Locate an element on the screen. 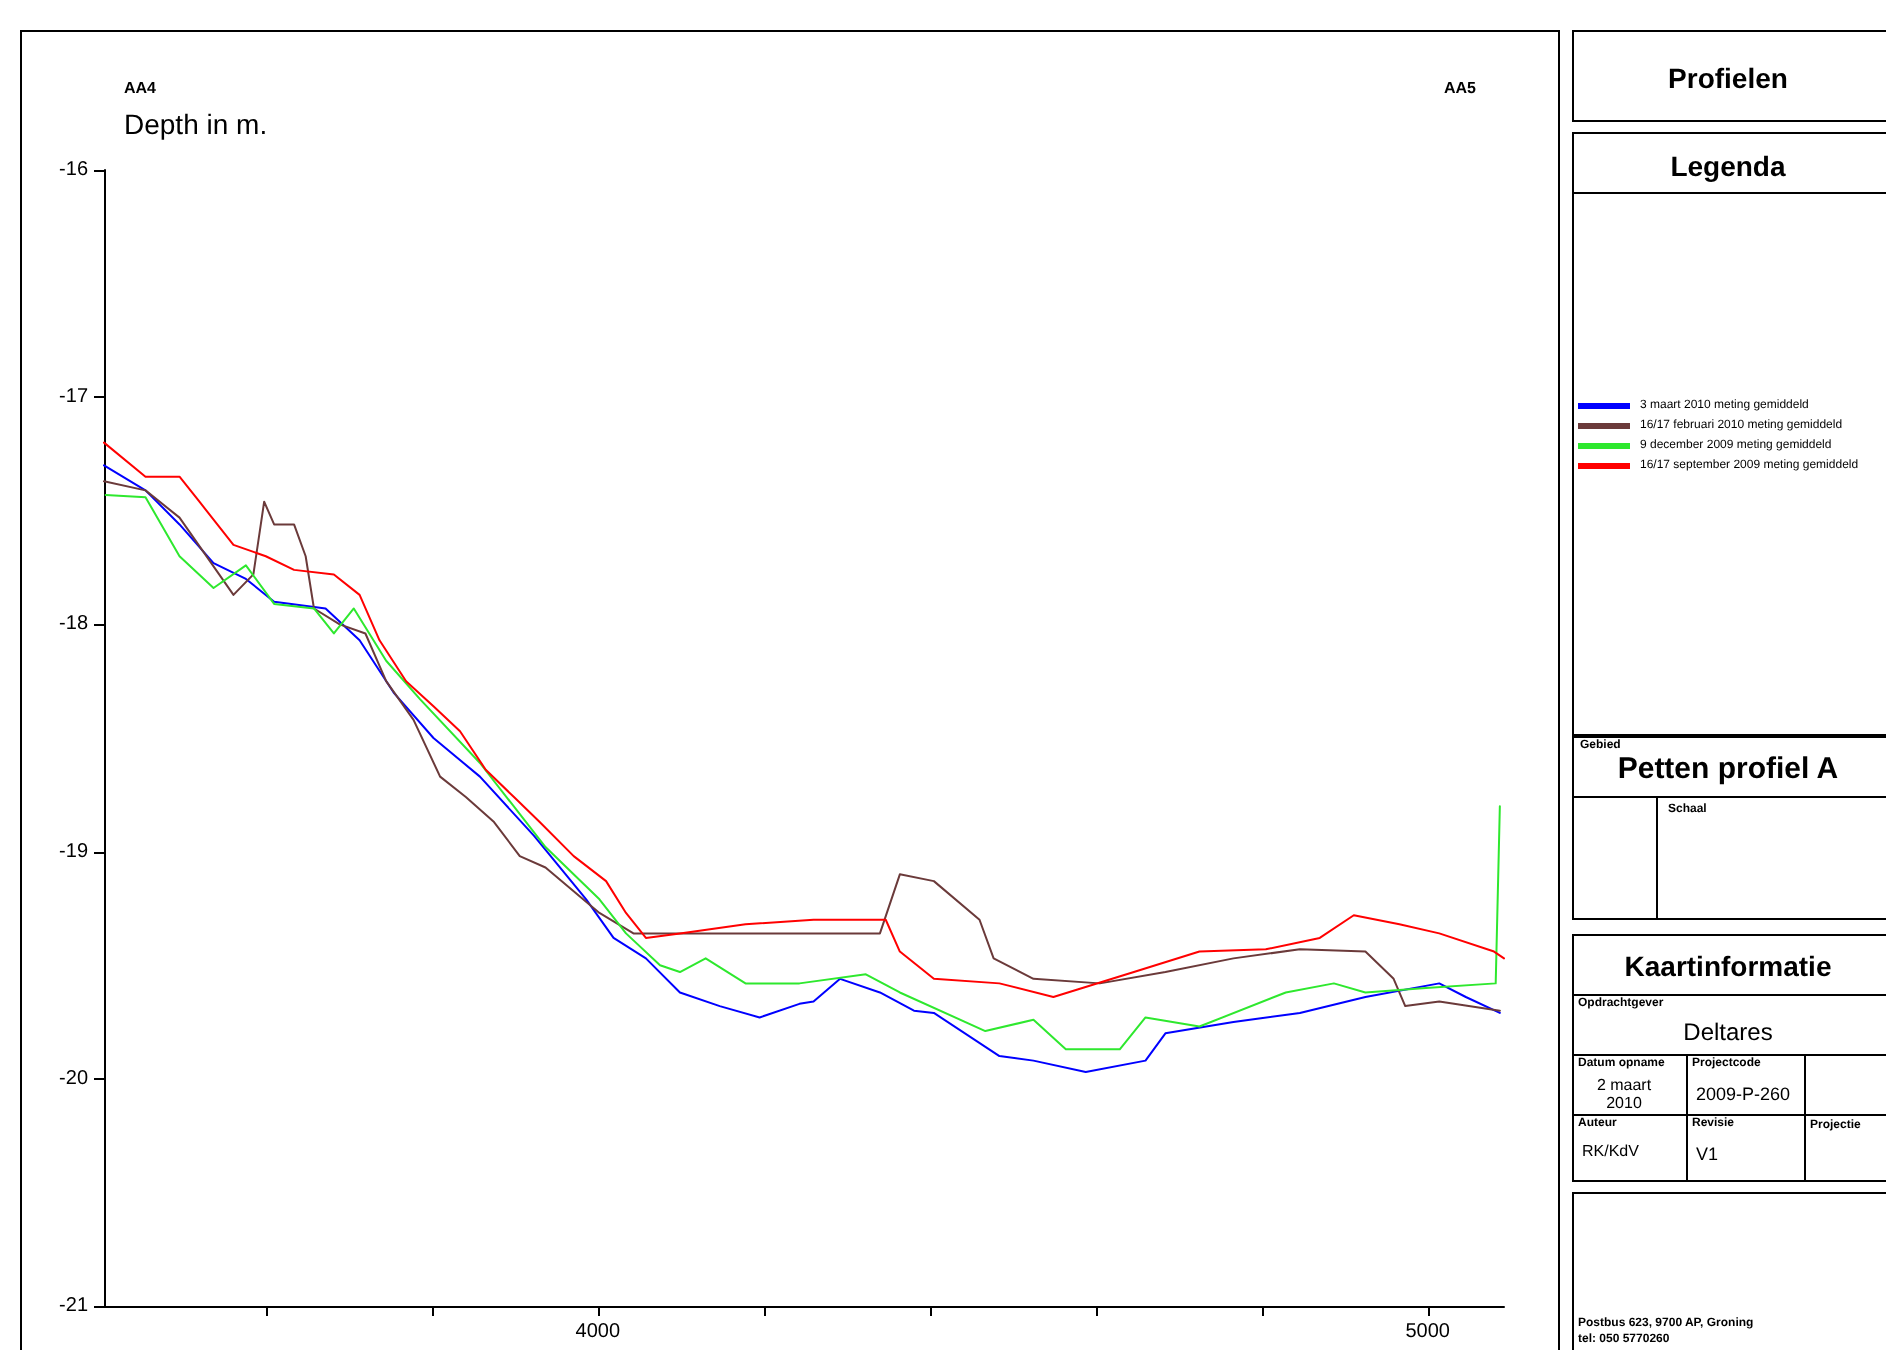  text: RK/KdV is located at coordinates (1610, 1151).